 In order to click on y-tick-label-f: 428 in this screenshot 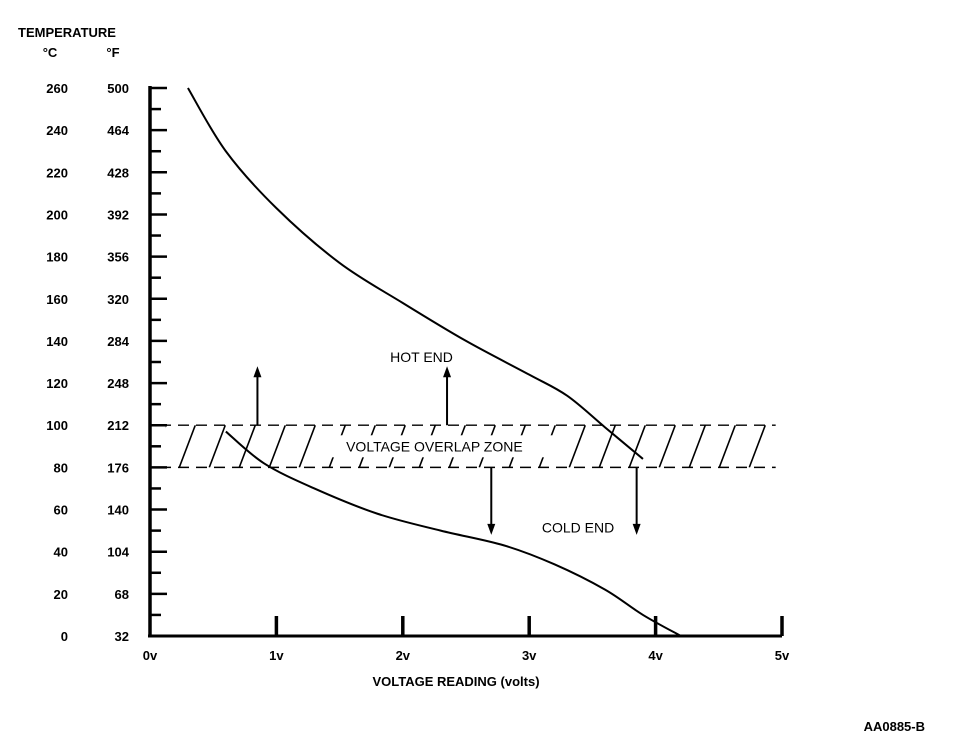, I will do `click(118, 172)`.